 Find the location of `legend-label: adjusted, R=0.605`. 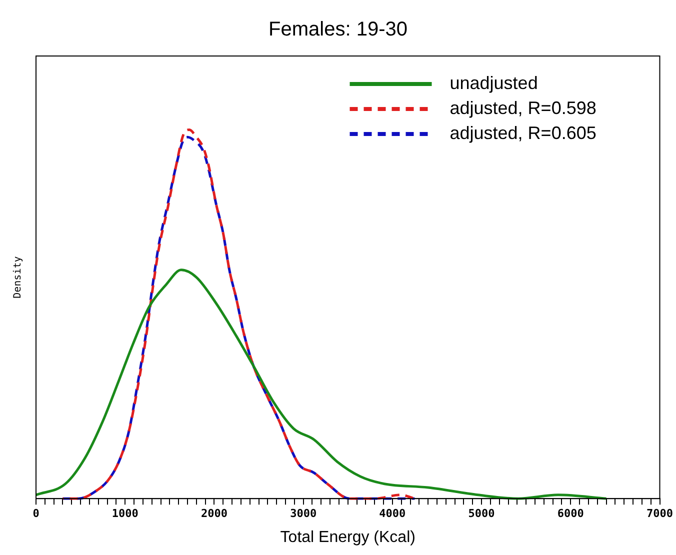

legend-label: adjusted, R=0.605 is located at coordinates (523, 132).